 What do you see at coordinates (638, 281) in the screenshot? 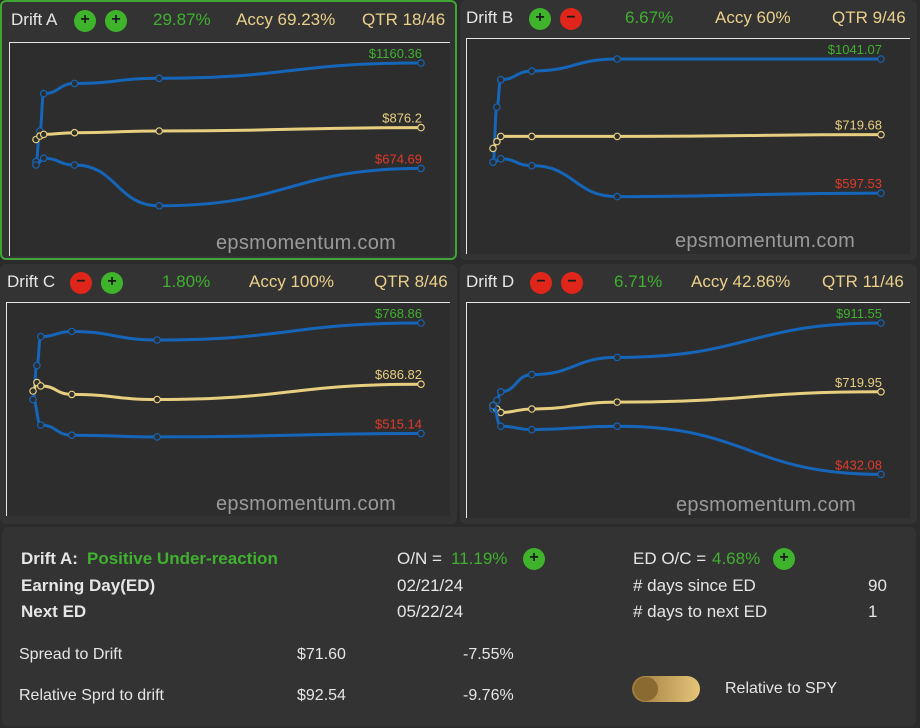
I see `drift-d-percent: 6.71%` at bounding box center [638, 281].